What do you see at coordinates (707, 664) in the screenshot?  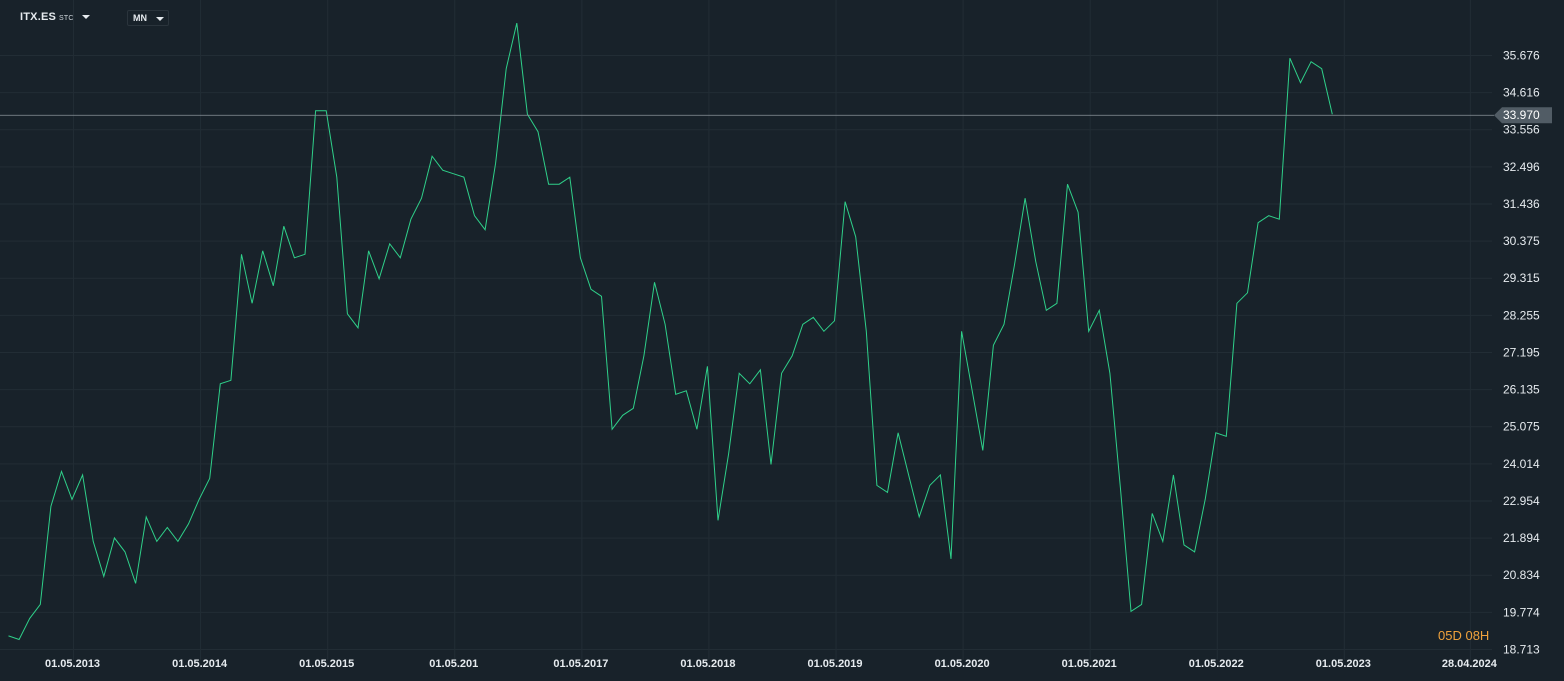 I see `x-tick-label: 01.05.2018` at bounding box center [707, 664].